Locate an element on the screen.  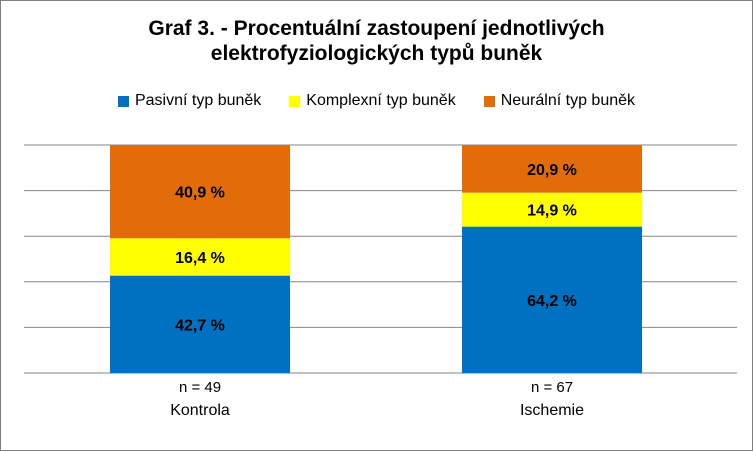
chart-title-line-2: elektrofyziologických typů buněk is located at coordinates (376, 53).